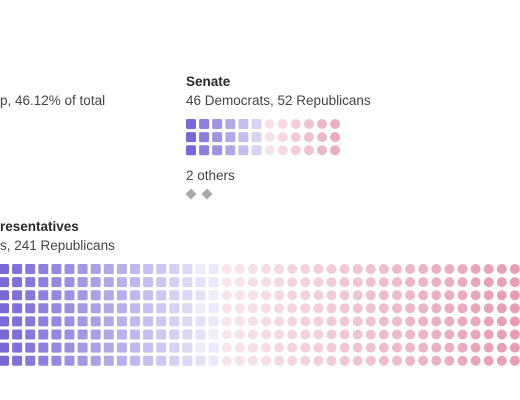 This screenshot has width=520, height=400. I want to click on senate-subtitle: 46 Democrats, 52 Republicans, so click(278, 100).